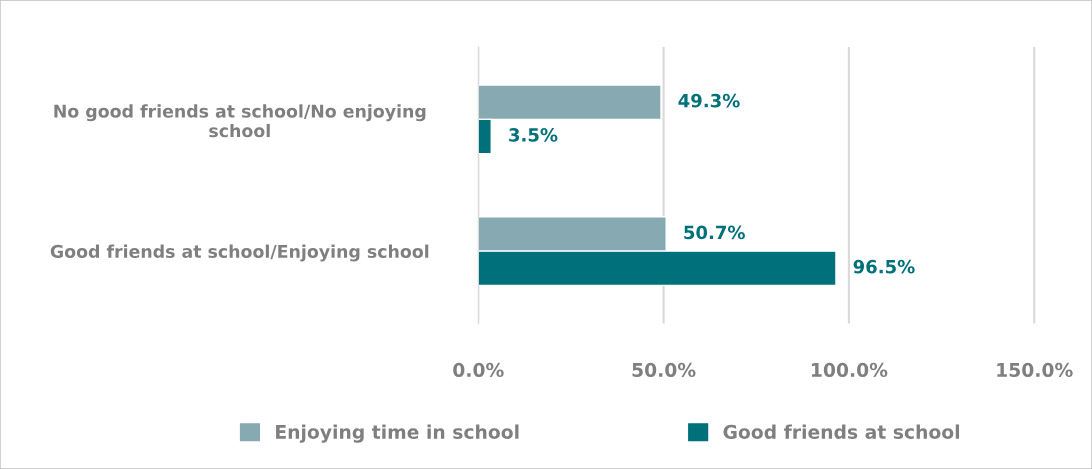  What do you see at coordinates (240, 121) in the screenshot?
I see `y-tick-label: No good friends at school/No enjoying school` at bounding box center [240, 121].